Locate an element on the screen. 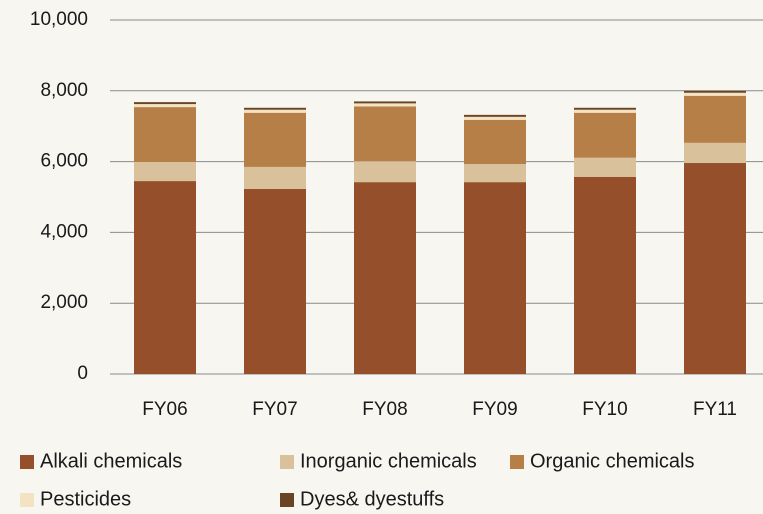 The width and height of the screenshot is (763, 514). y-tick-label: 8,000 is located at coordinates (64, 90).